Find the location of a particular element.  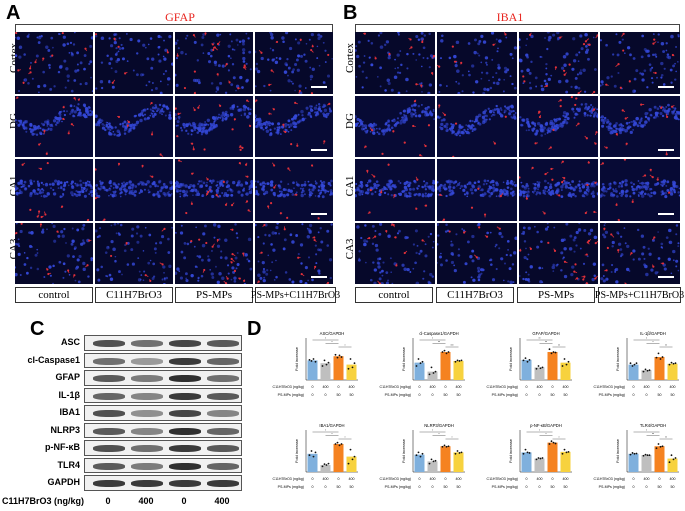

sig-label: ** is located at coordinates (666, 346).